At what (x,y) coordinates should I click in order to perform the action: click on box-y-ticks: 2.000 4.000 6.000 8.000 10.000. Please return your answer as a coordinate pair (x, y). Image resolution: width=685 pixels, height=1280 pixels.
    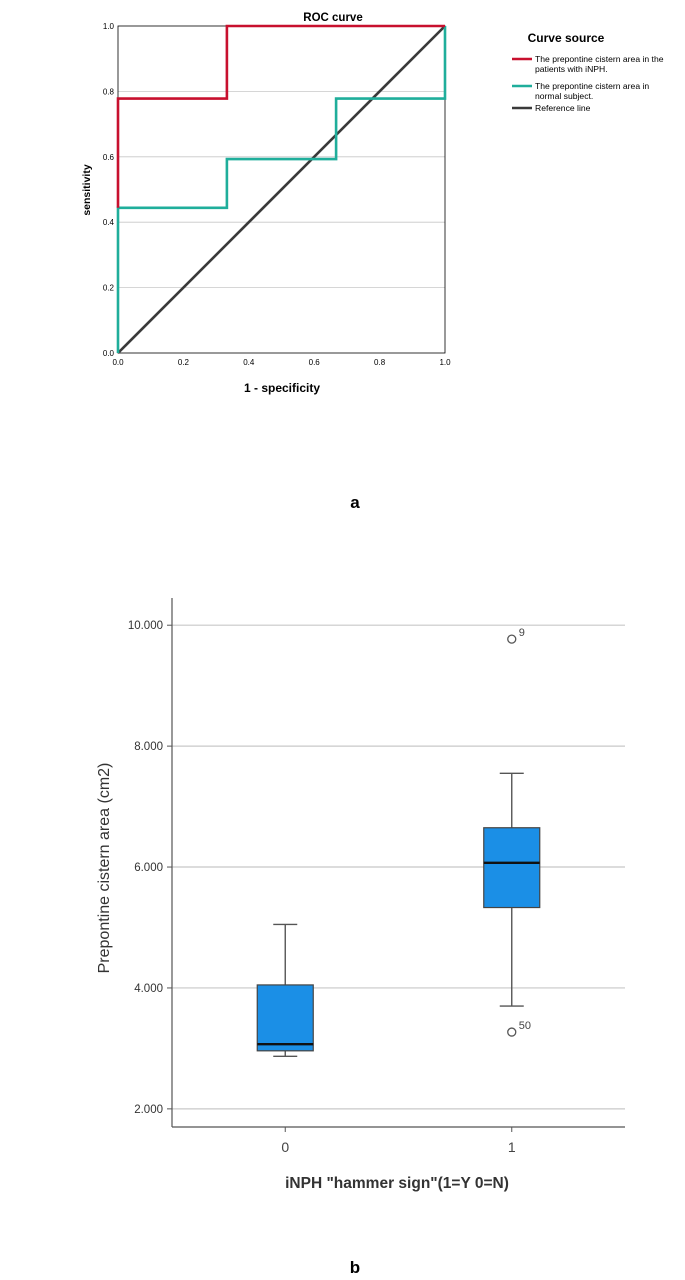
    Looking at the image, I should click on (150, 868).